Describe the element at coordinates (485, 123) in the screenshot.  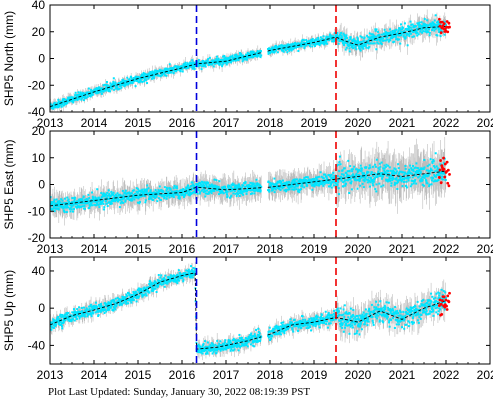
I see `x-tick-label: 2023` at that location.